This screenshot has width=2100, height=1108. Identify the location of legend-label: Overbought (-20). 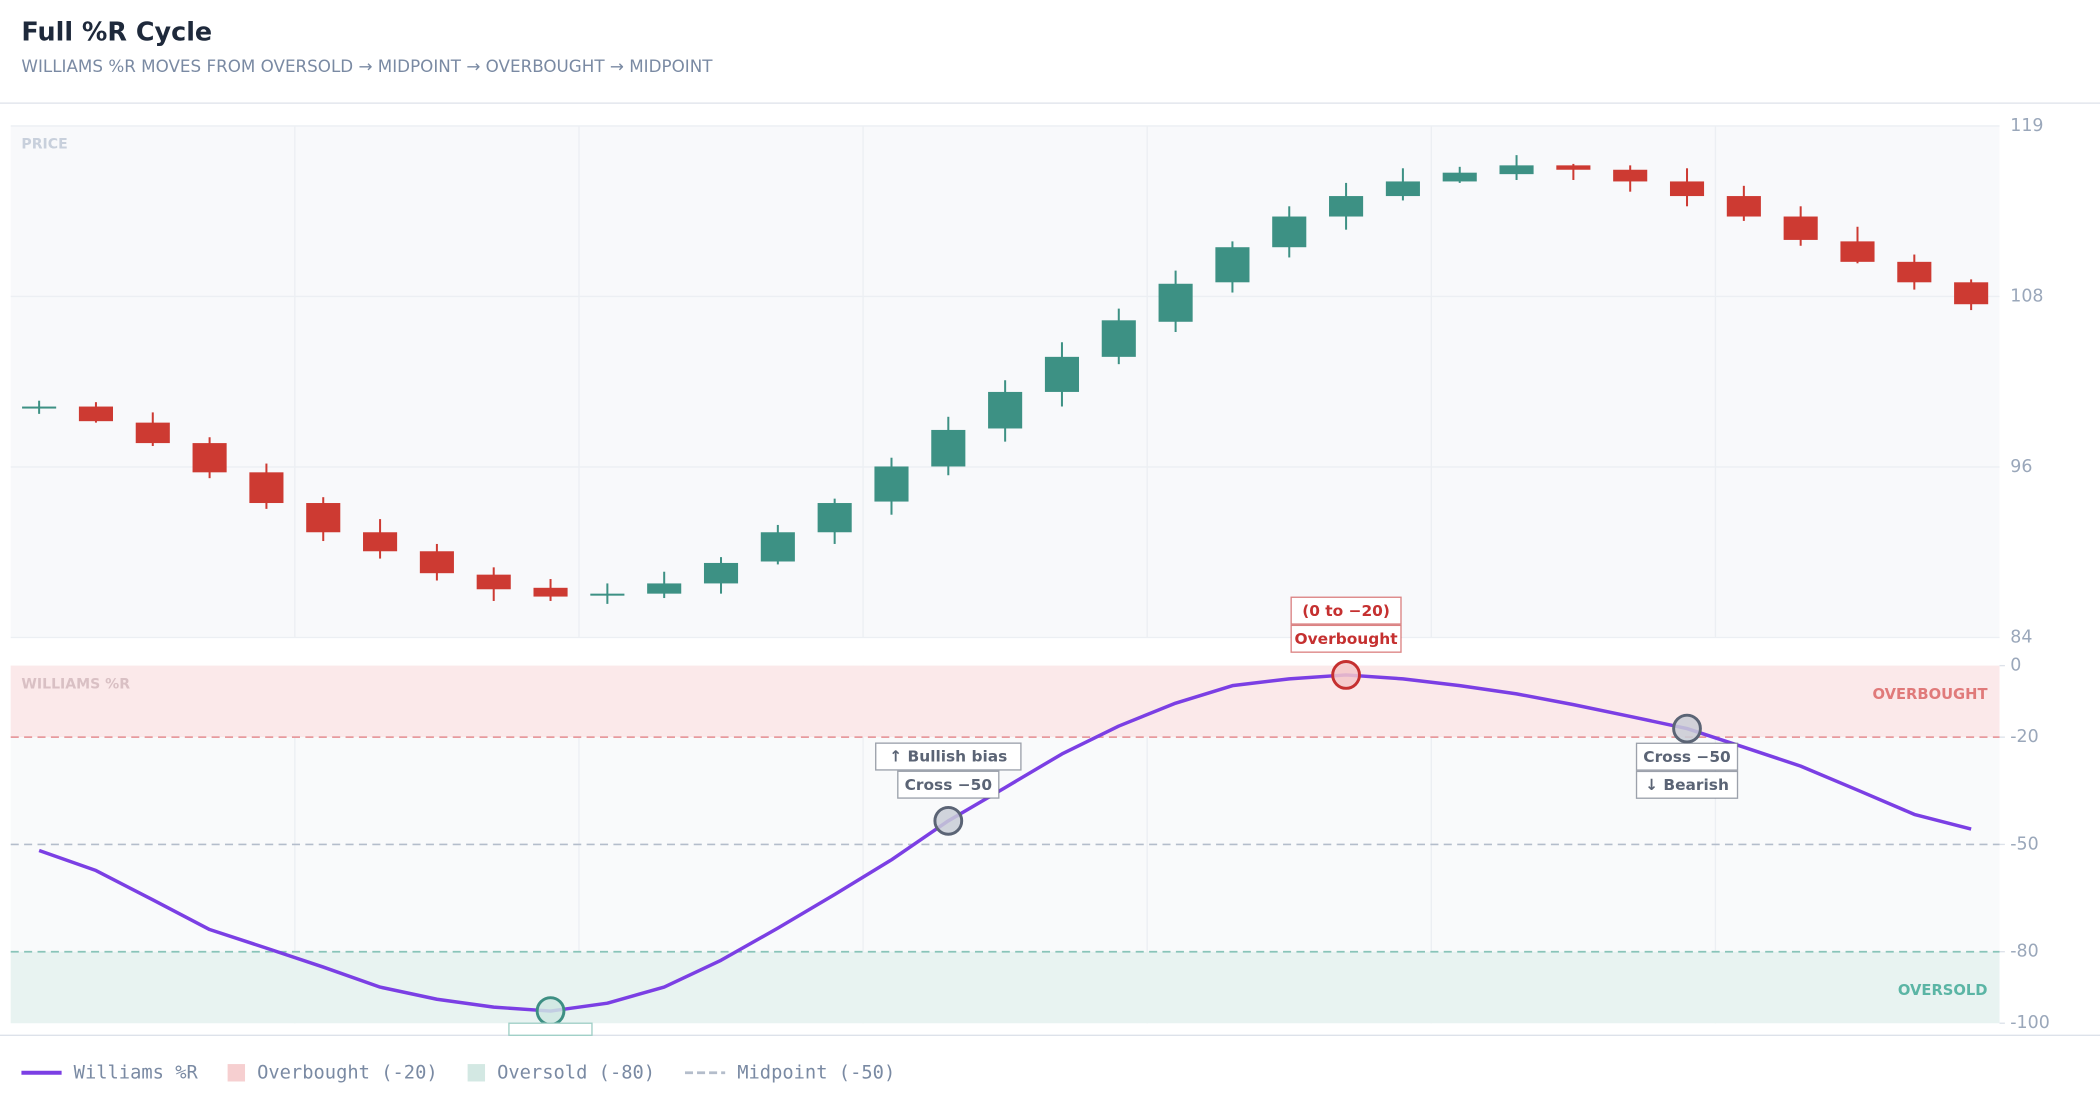
(347, 1072).